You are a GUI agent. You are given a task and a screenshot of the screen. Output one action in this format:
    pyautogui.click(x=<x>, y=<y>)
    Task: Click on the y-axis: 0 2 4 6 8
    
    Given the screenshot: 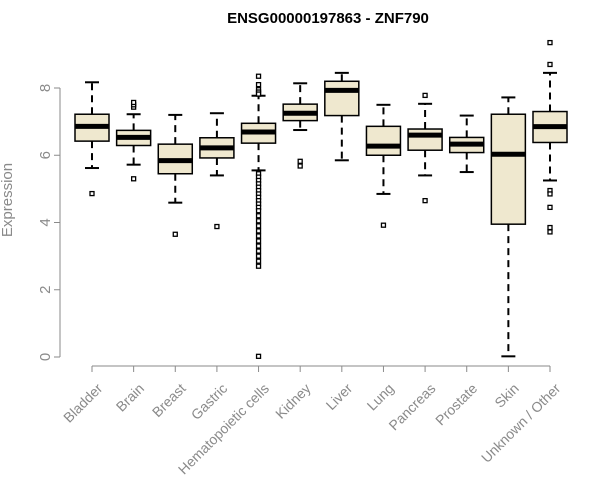 What is the action you would take?
    pyautogui.click(x=49, y=222)
    